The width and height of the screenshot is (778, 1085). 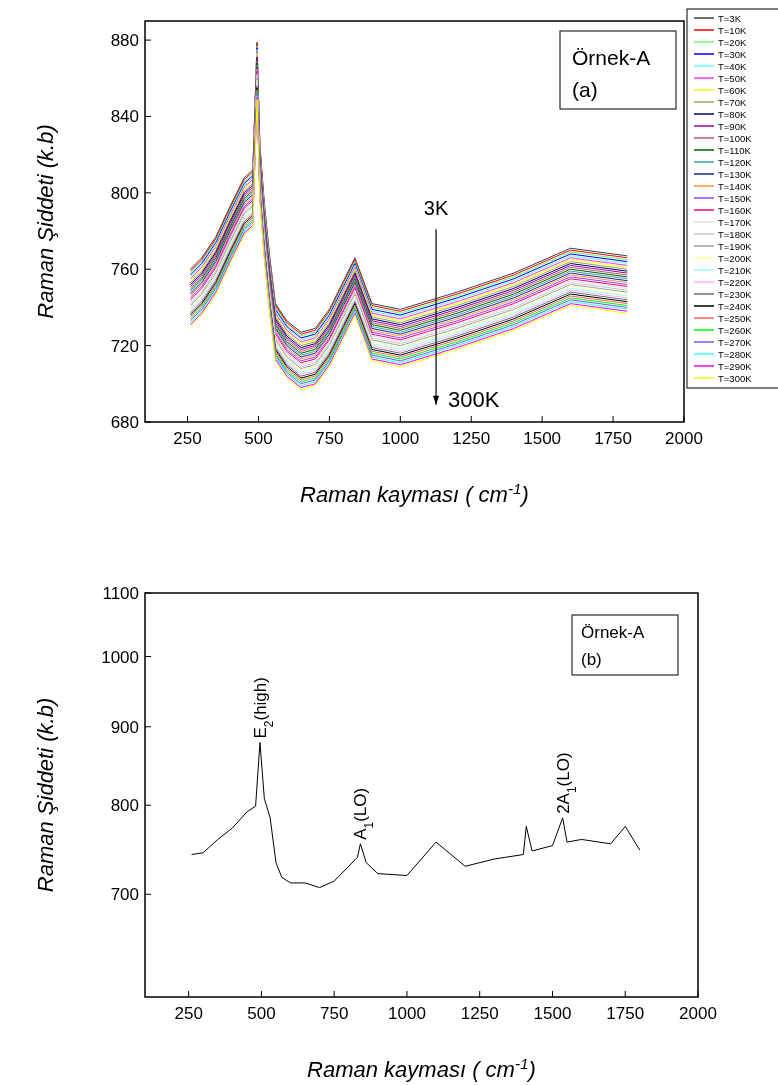 I want to click on legend-label: T=140K, so click(x=735, y=186).